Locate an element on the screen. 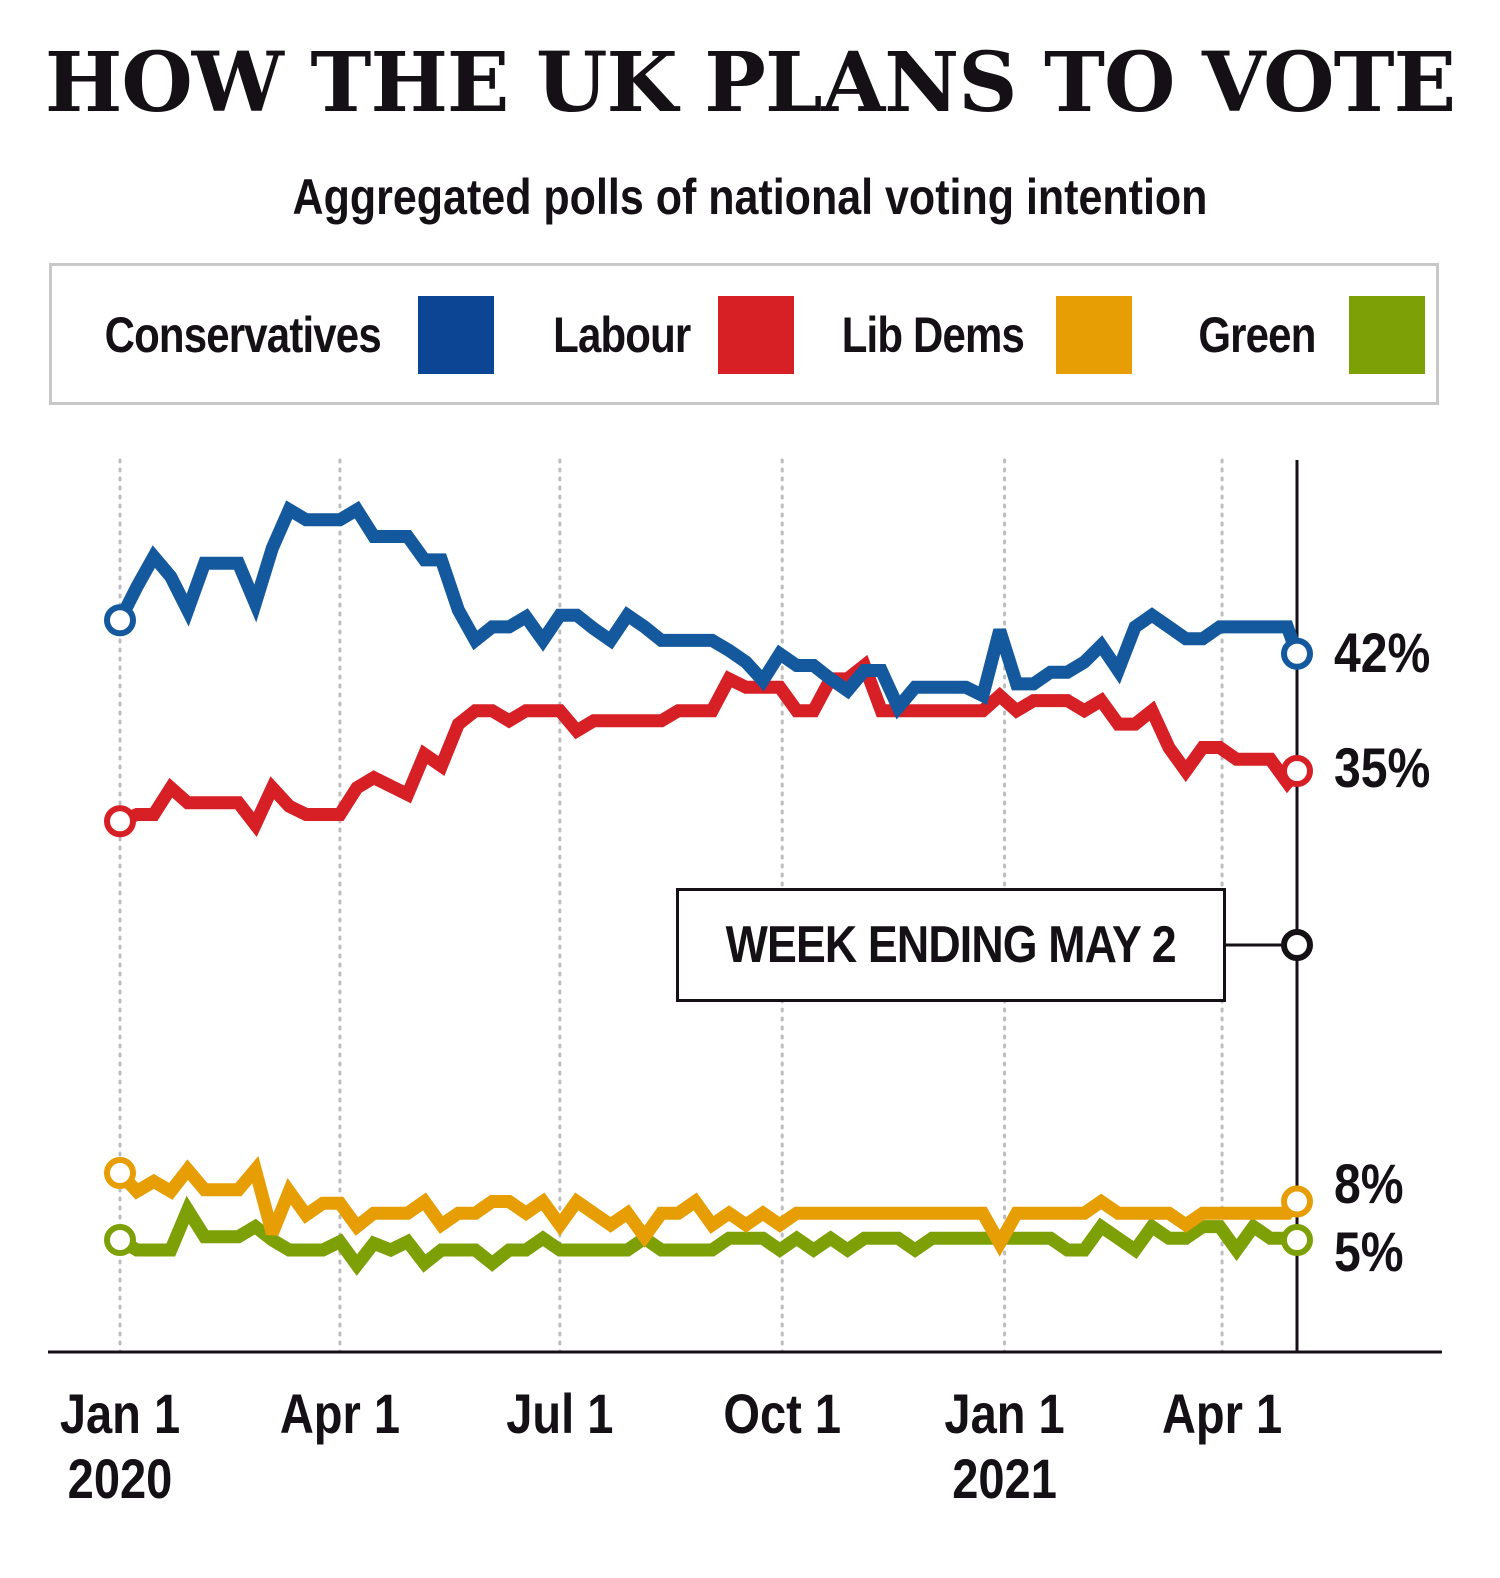 This screenshot has height=1578, width=1500. x-tick-year-0: 2020 is located at coordinates (120, 1478).